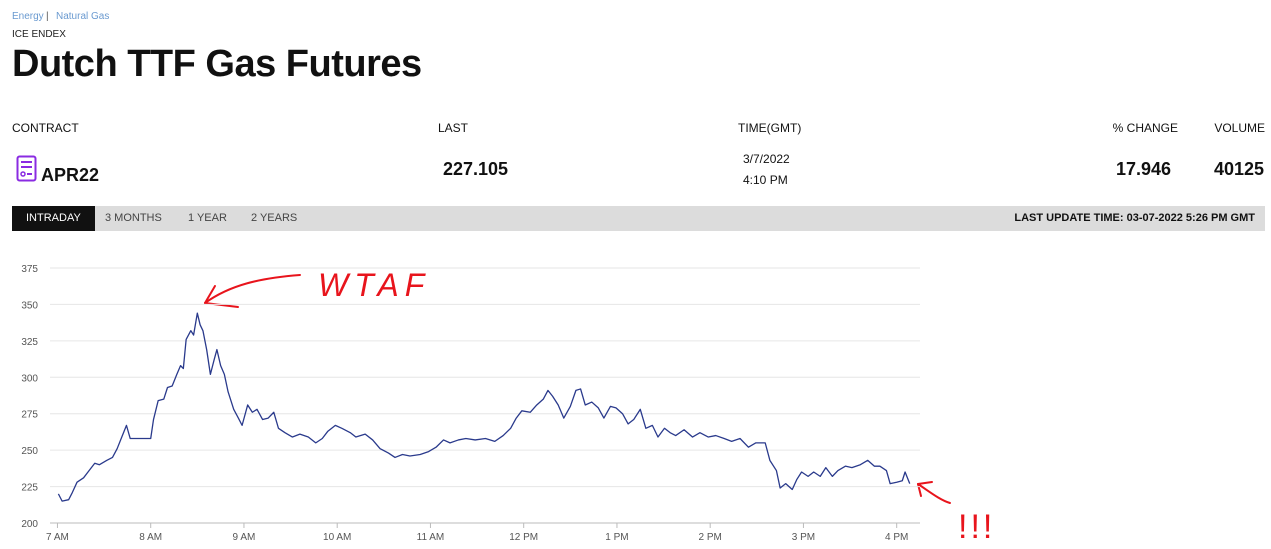  I want to click on tab: 2 YEARS, so click(274, 218).